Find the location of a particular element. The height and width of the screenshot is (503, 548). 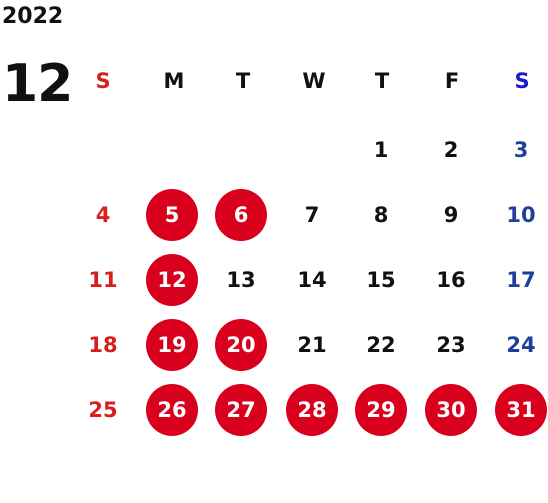

day-cell: 30 is located at coordinates (451, 410).